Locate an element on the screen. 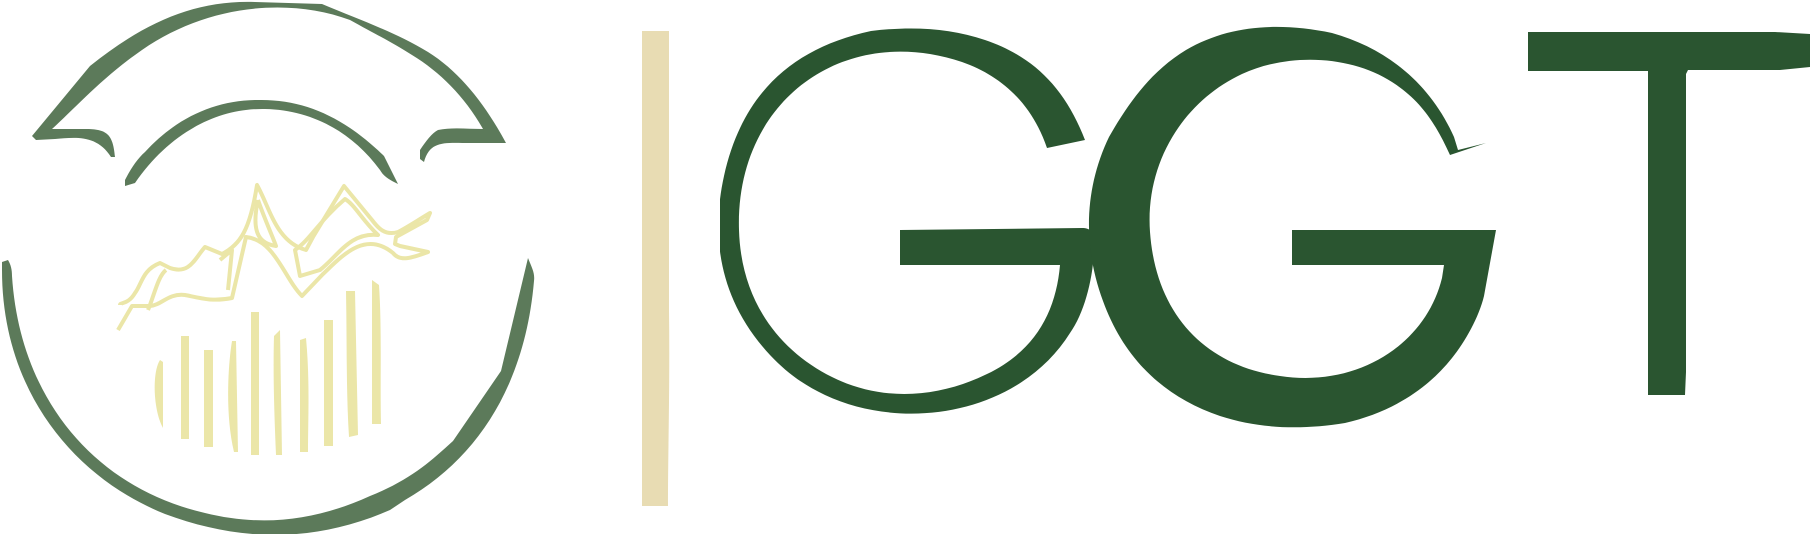 The width and height of the screenshot is (1811, 534). divider-bar is located at coordinates (656, 268).